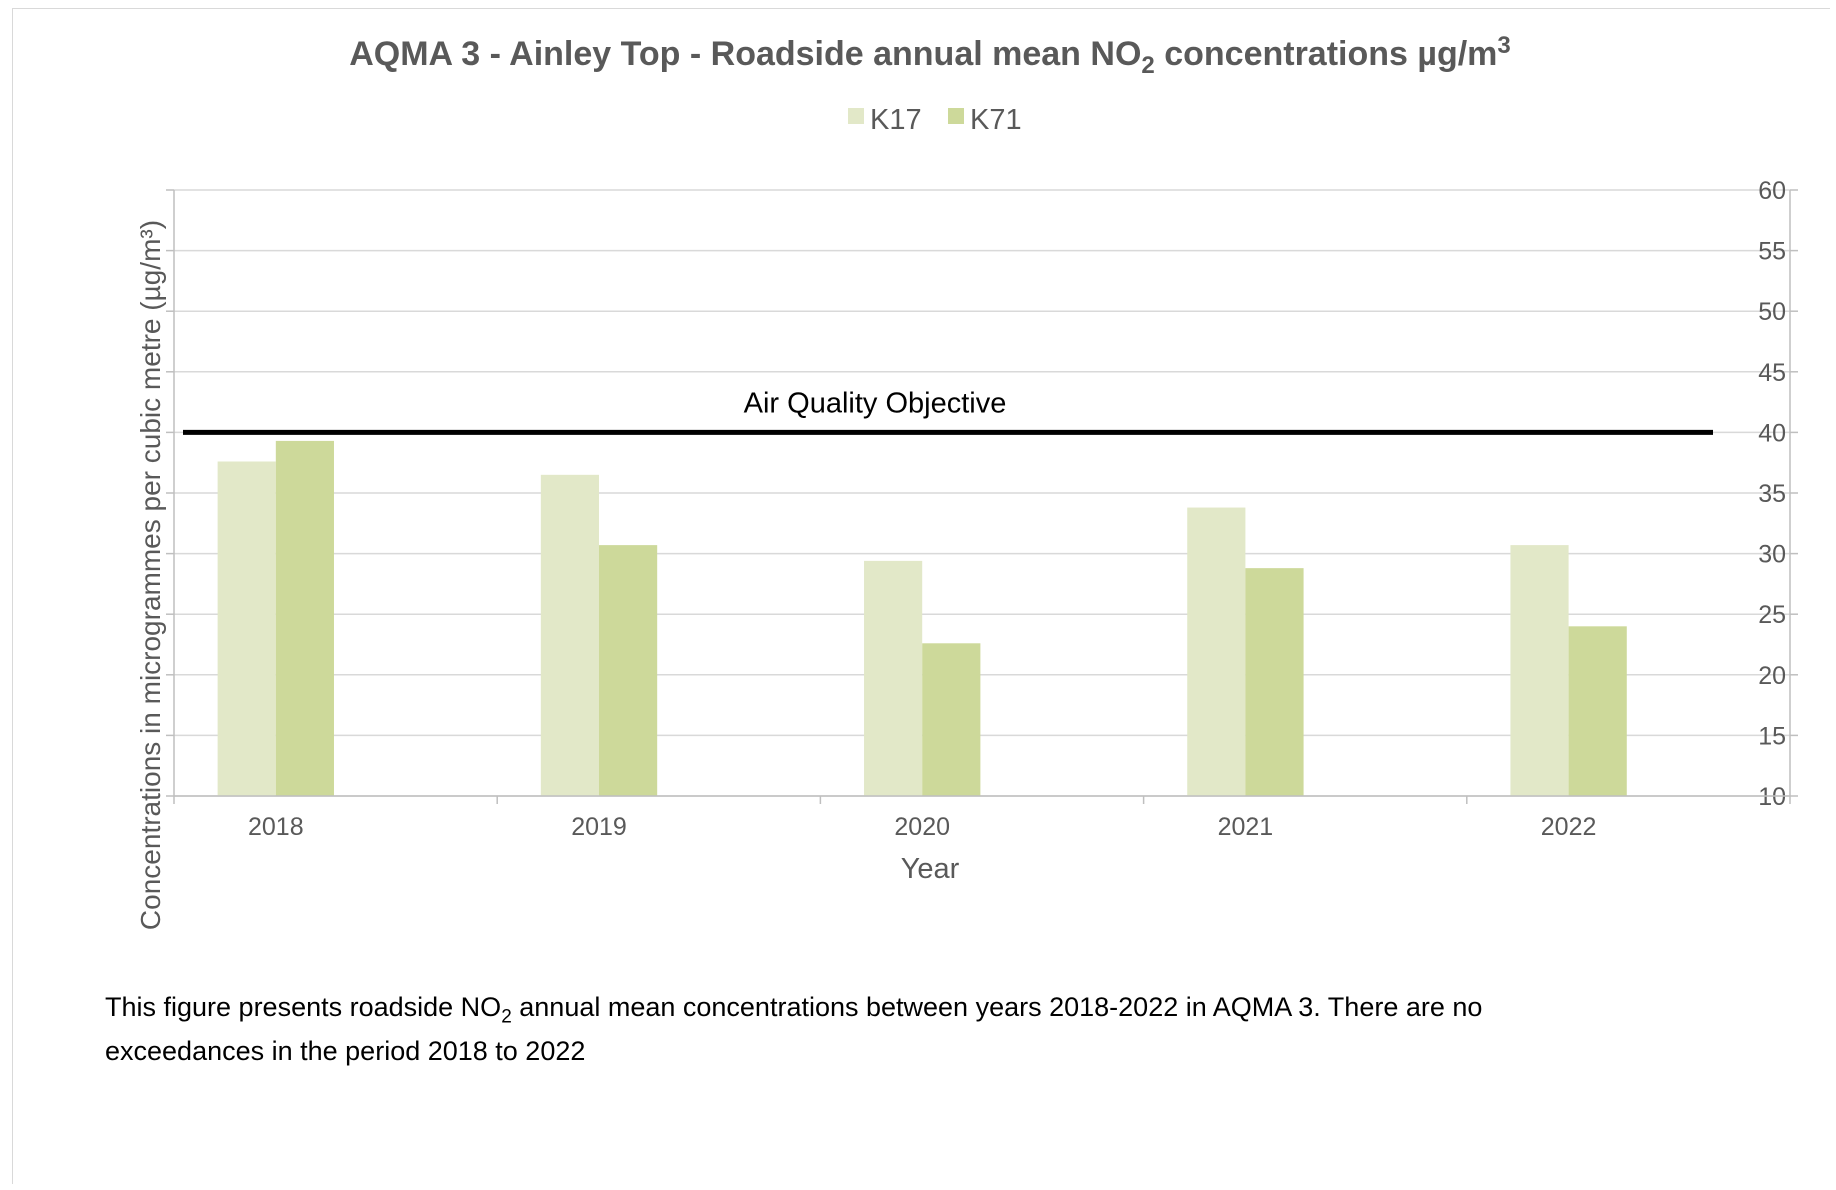  Describe the element at coordinates (1772, 615) in the screenshot. I see `y-tick-label: 25` at that location.